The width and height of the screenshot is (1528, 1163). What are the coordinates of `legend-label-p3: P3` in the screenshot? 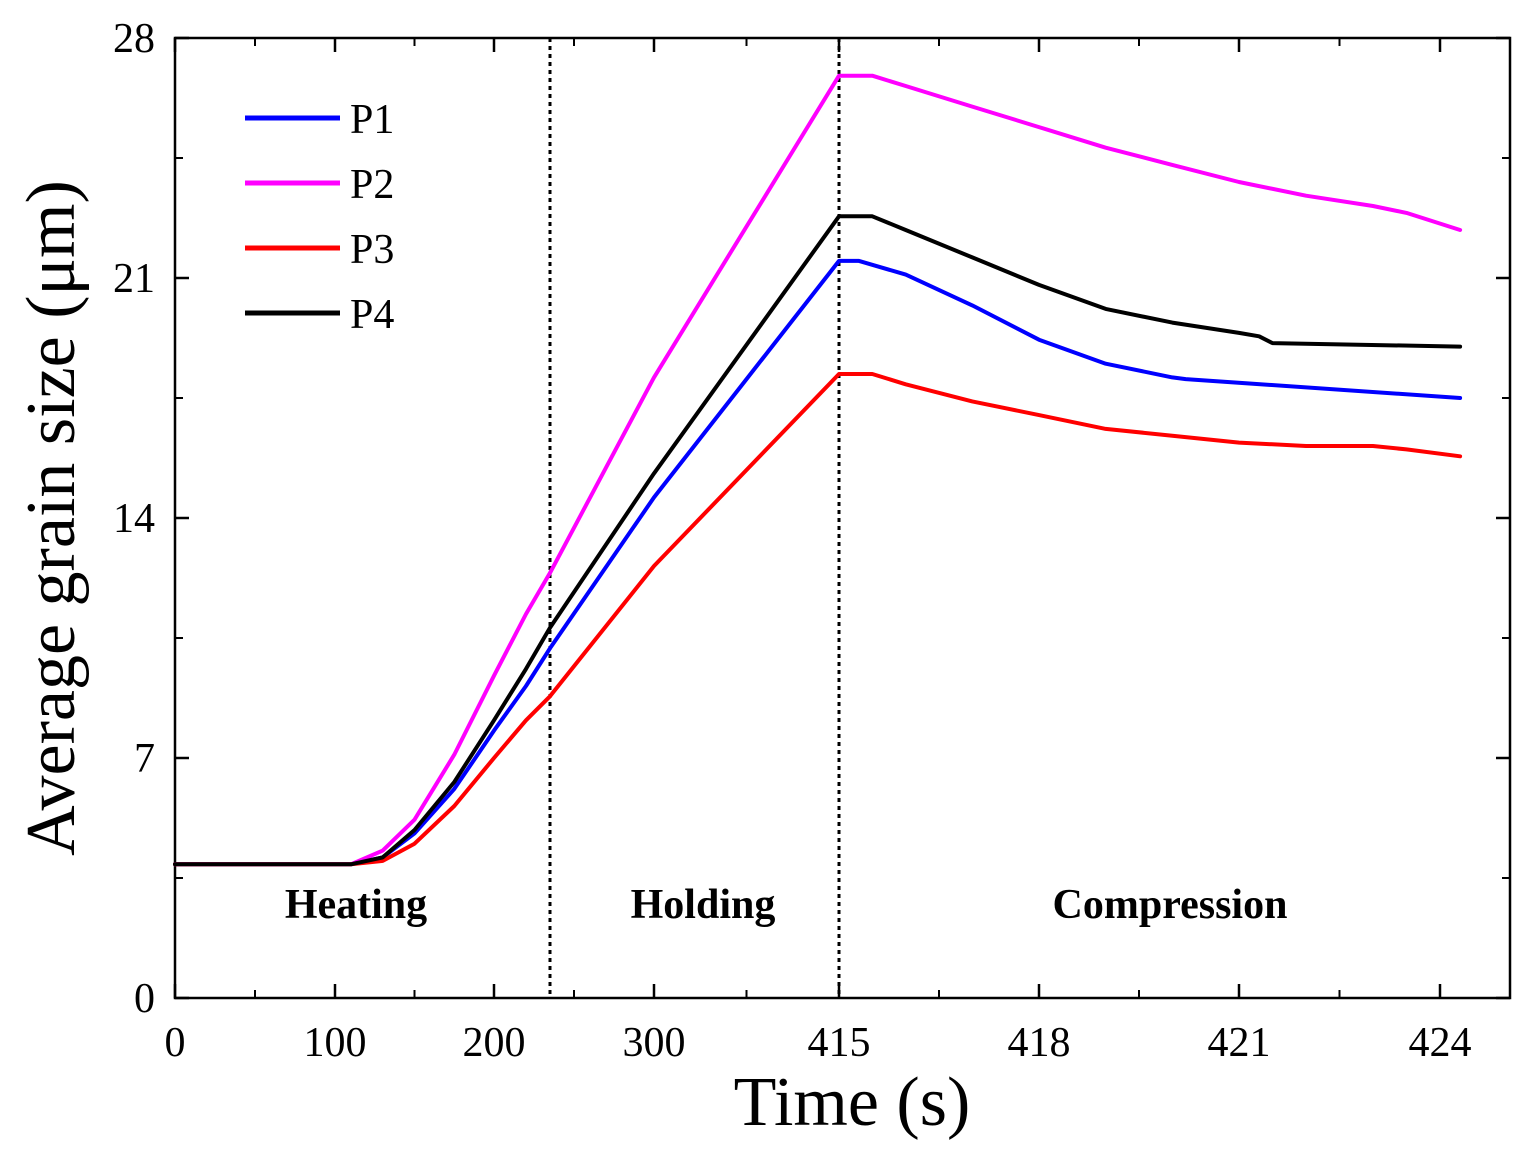 It's located at (372, 250).